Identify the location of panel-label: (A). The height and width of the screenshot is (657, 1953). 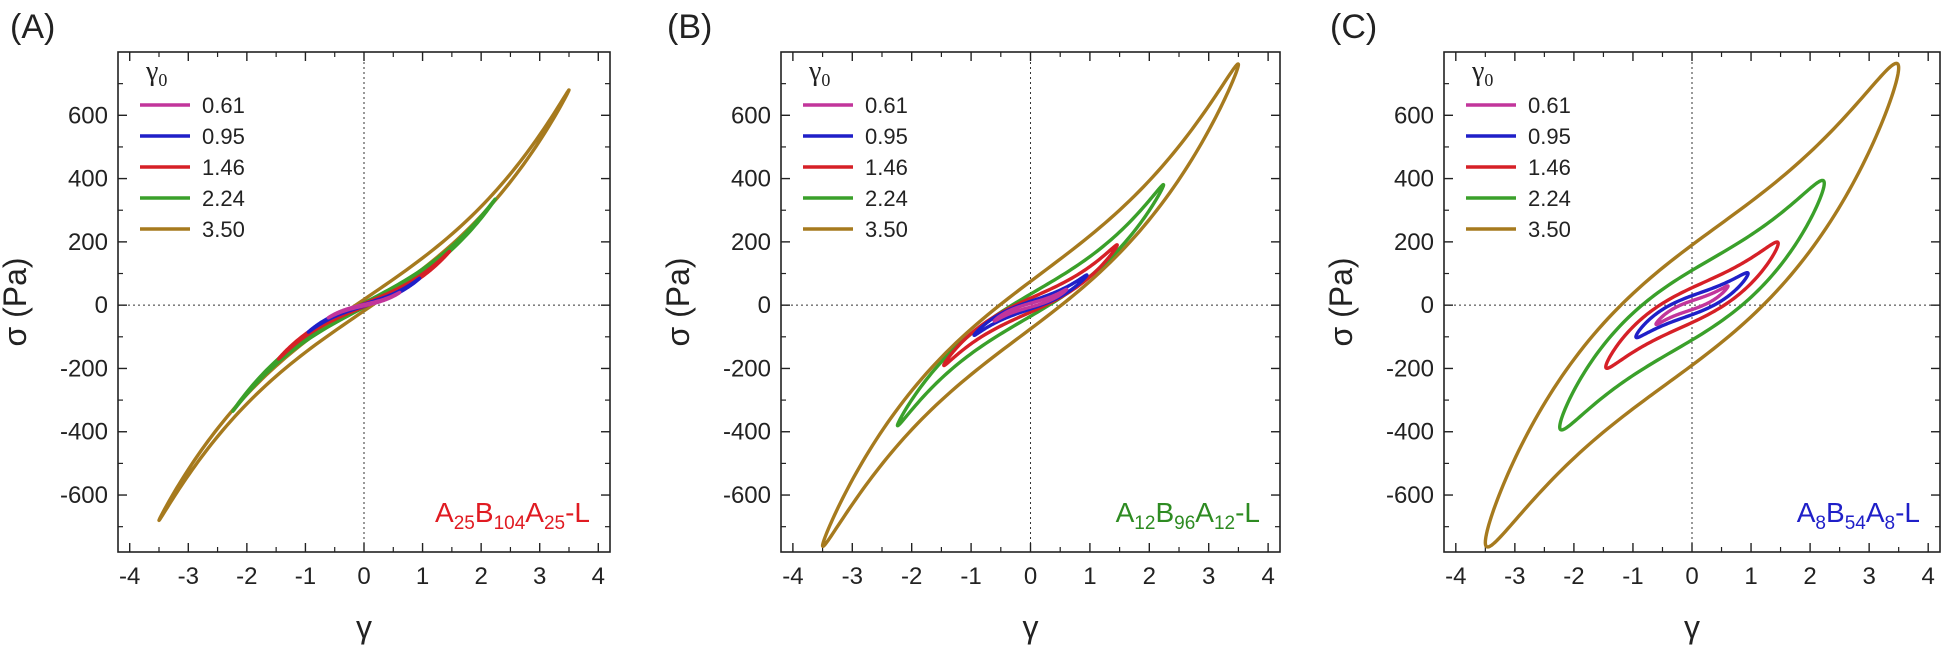
(32, 27).